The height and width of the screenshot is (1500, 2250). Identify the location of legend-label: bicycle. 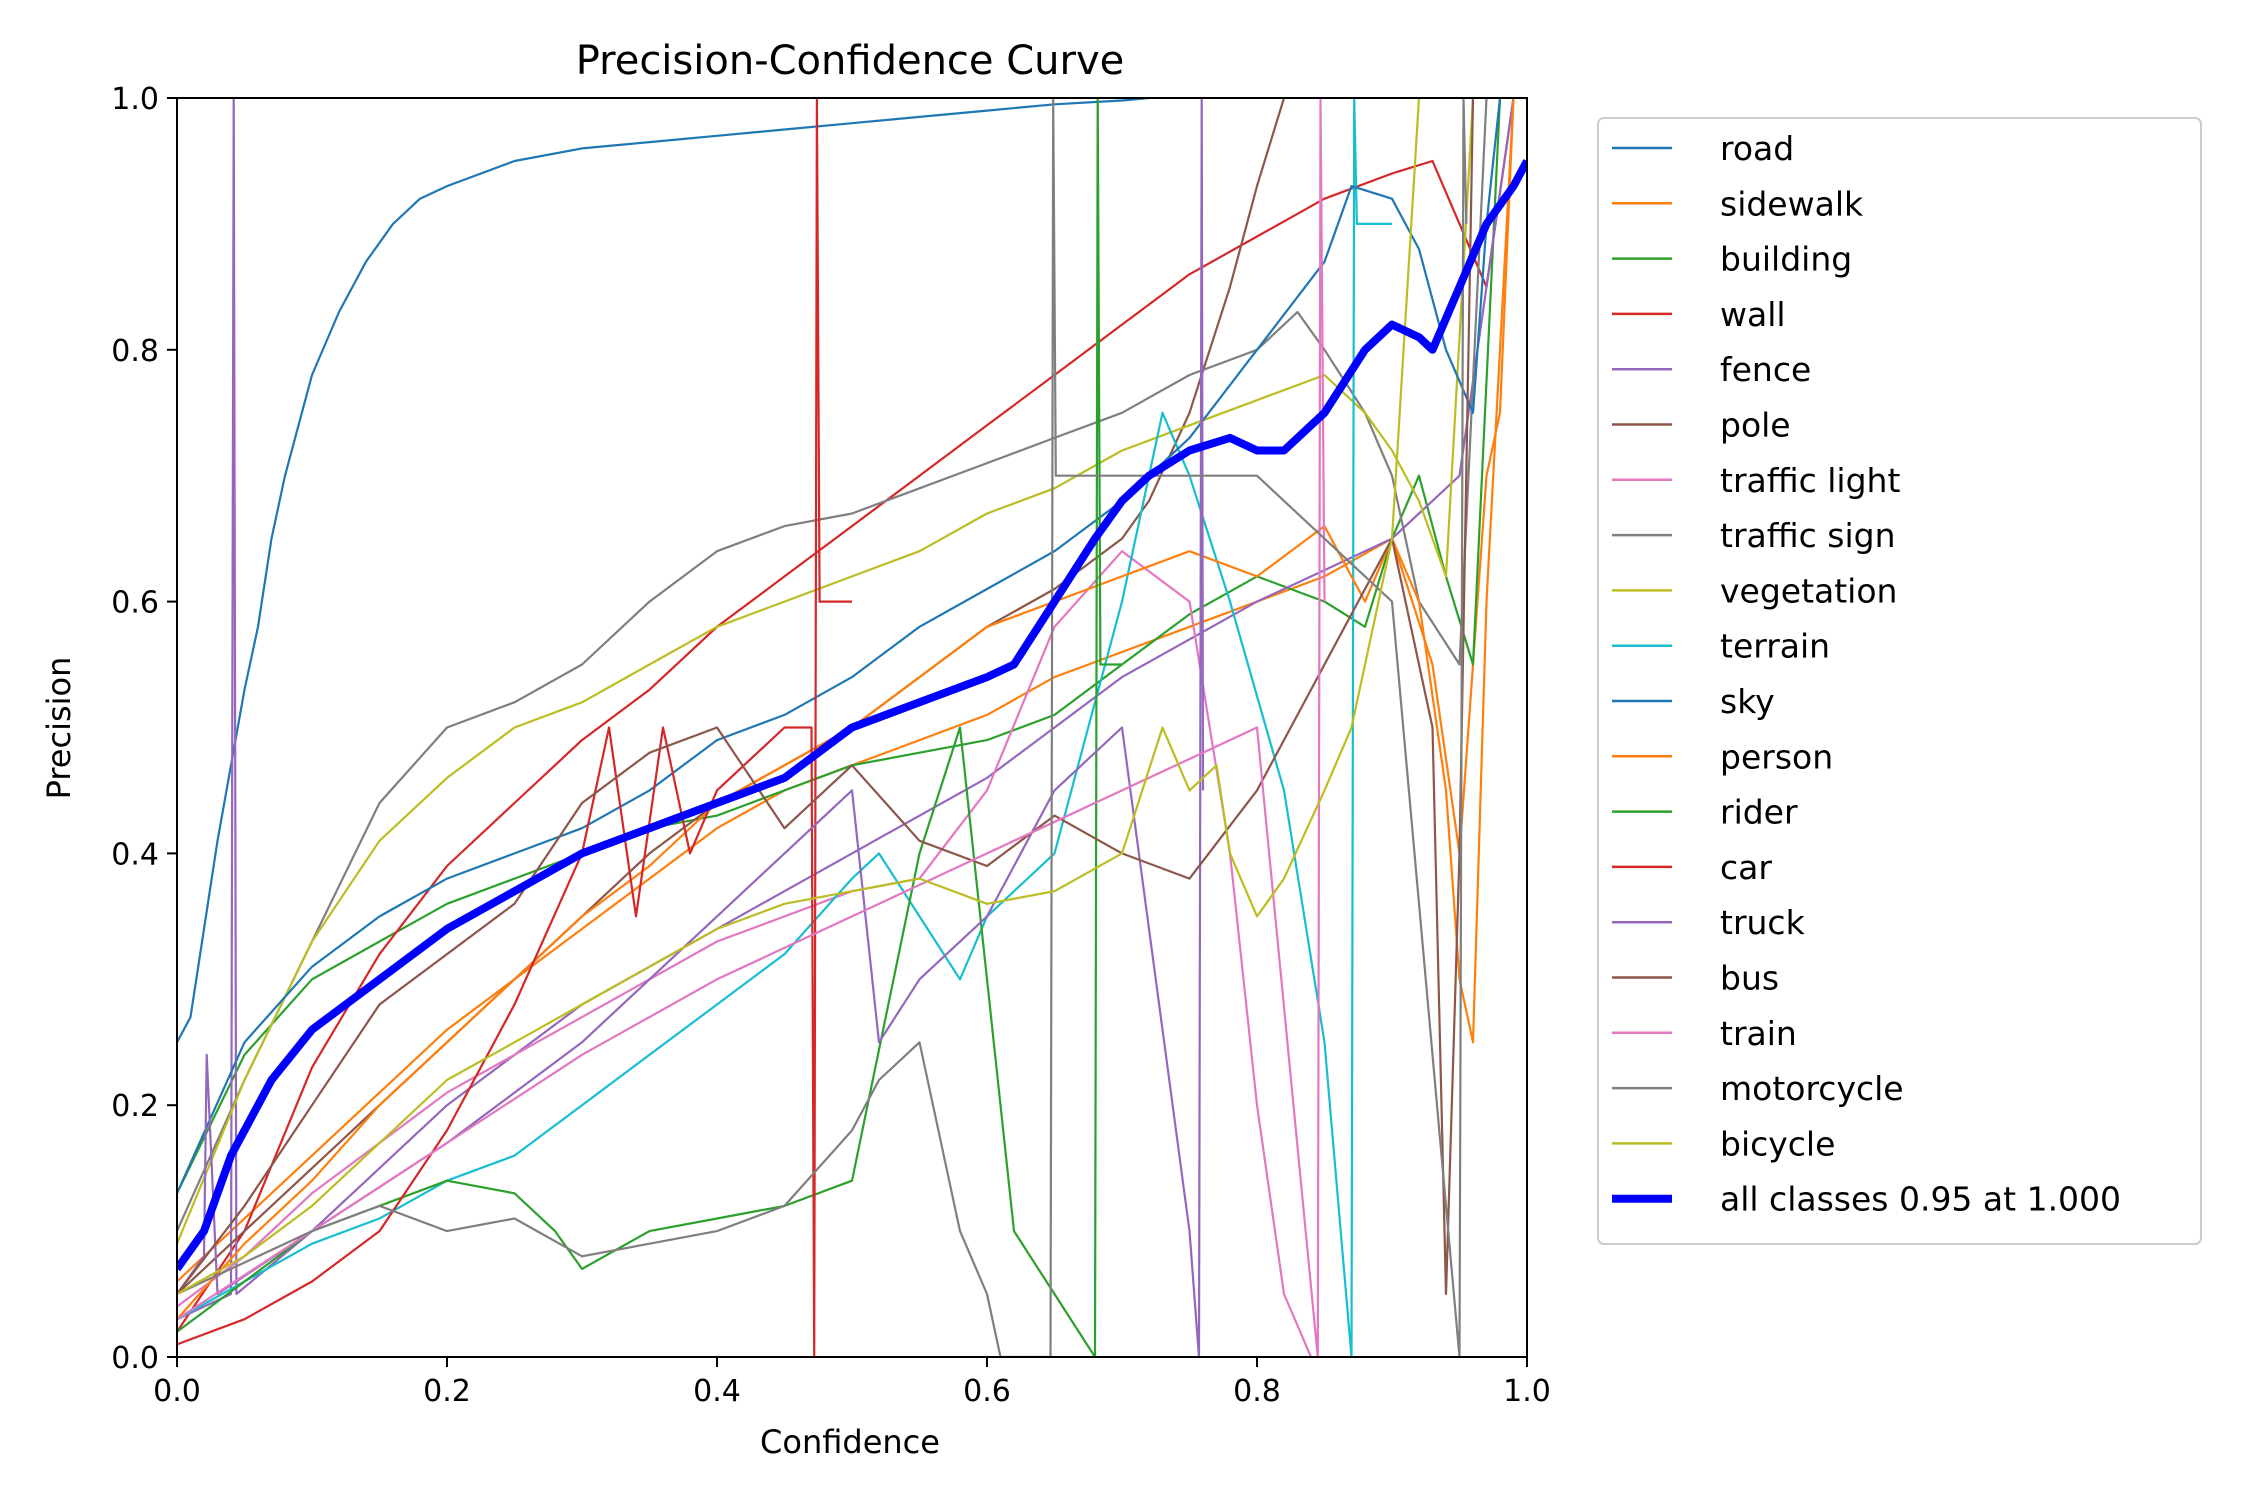
(1777, 1143).